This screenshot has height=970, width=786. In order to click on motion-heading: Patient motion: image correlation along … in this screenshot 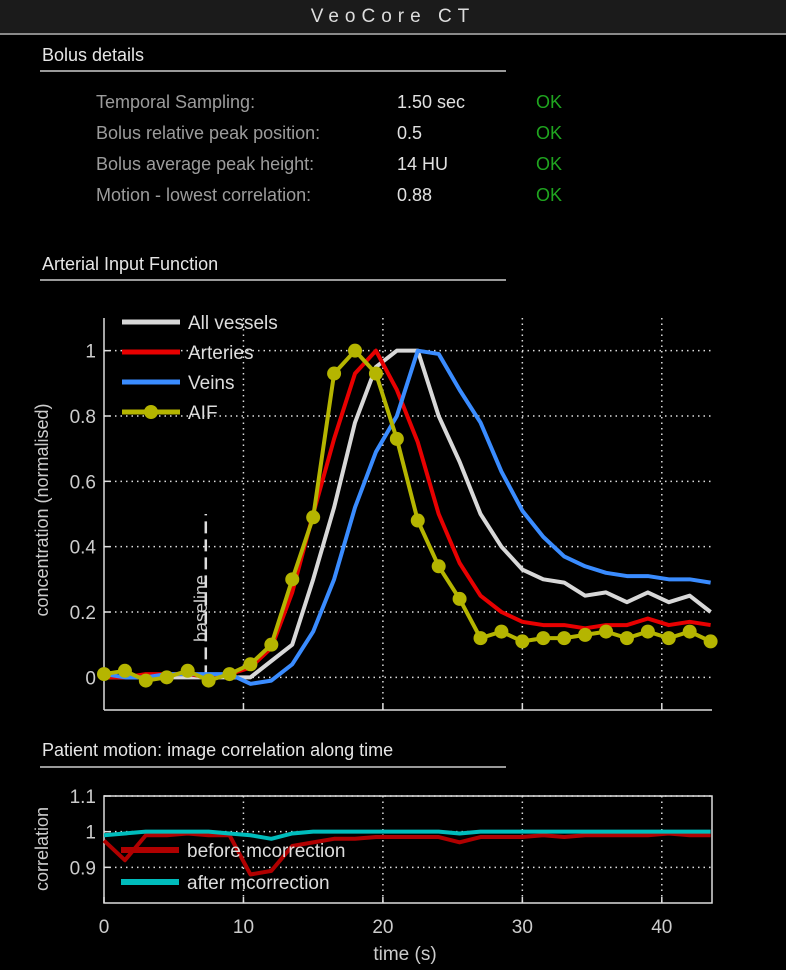, I will do `click(218, 750)`.